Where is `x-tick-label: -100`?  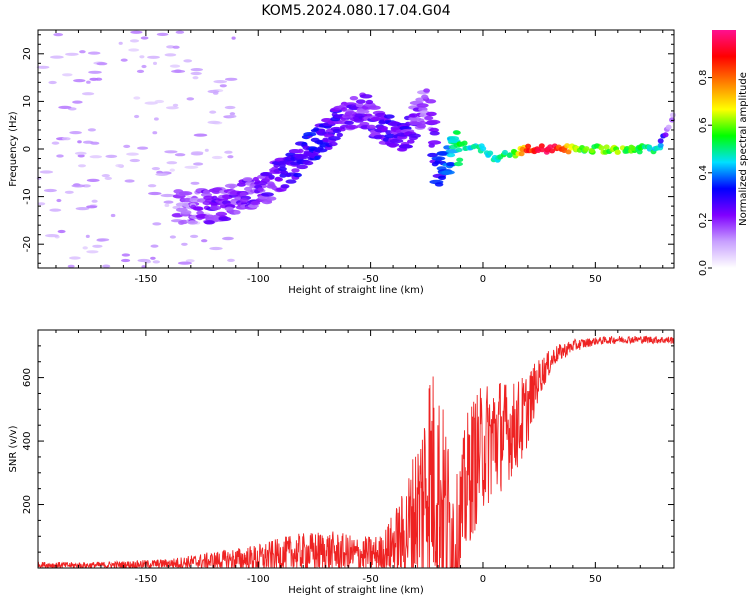 x-tick-label: -100 is located at coordinates (258, 579).